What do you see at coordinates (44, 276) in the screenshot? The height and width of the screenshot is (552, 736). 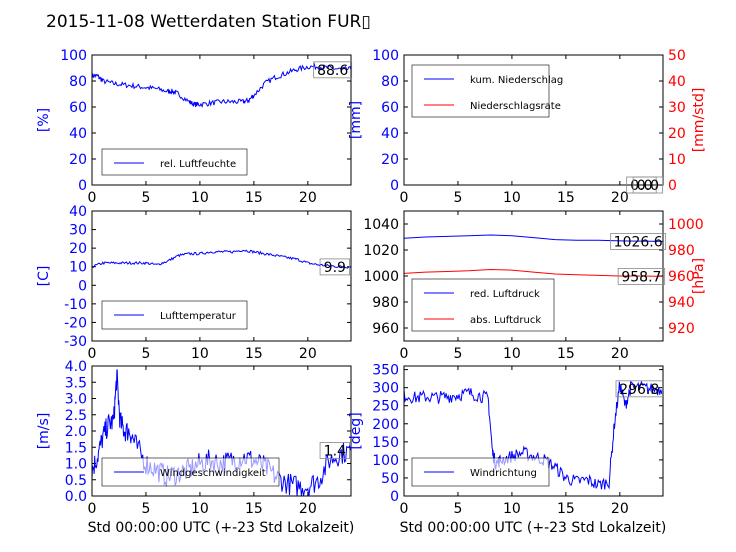 I see `y-axis-label: [C]` at bounding box center [44, 276].